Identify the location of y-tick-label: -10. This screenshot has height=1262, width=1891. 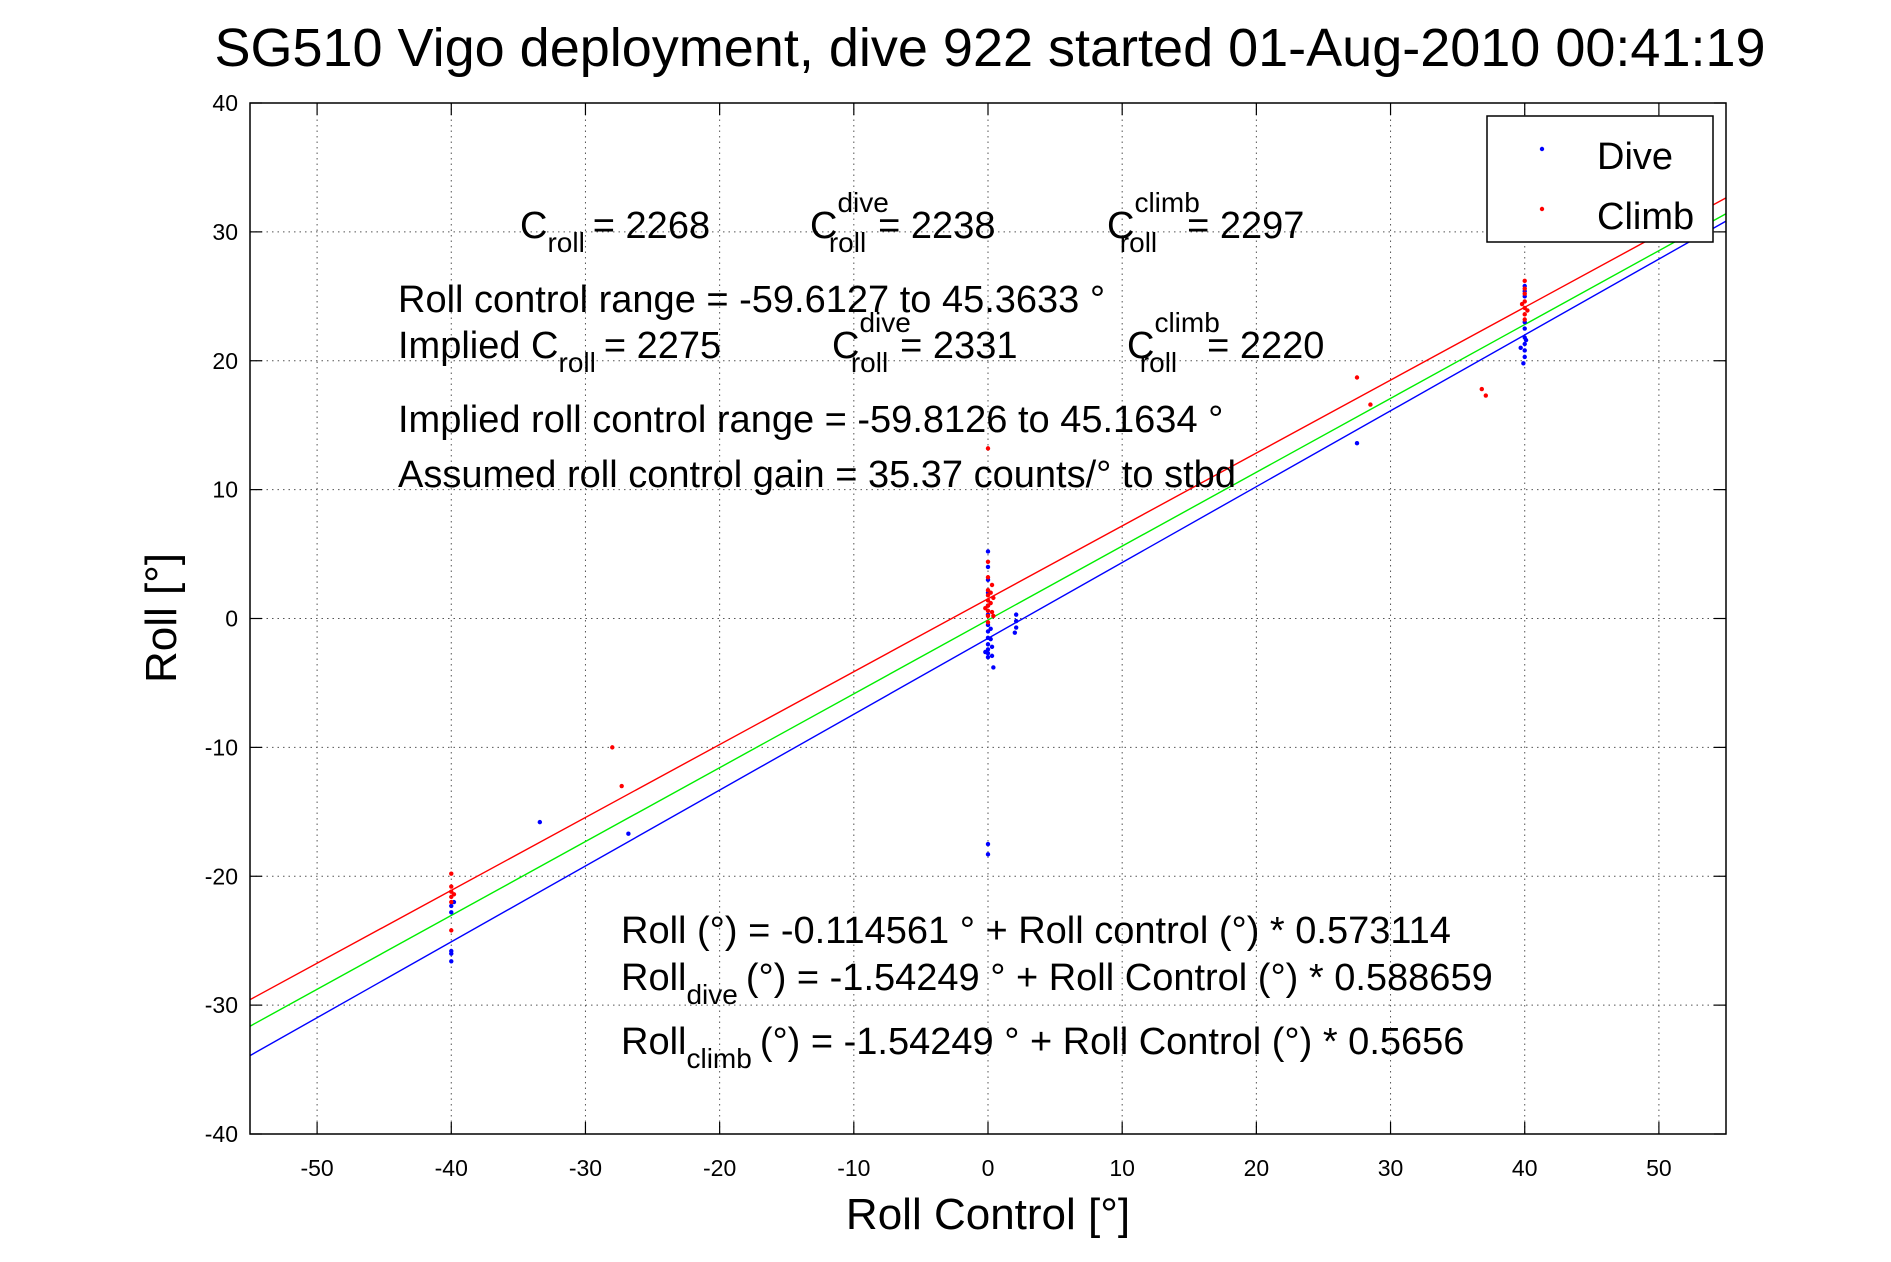
(221, 747).